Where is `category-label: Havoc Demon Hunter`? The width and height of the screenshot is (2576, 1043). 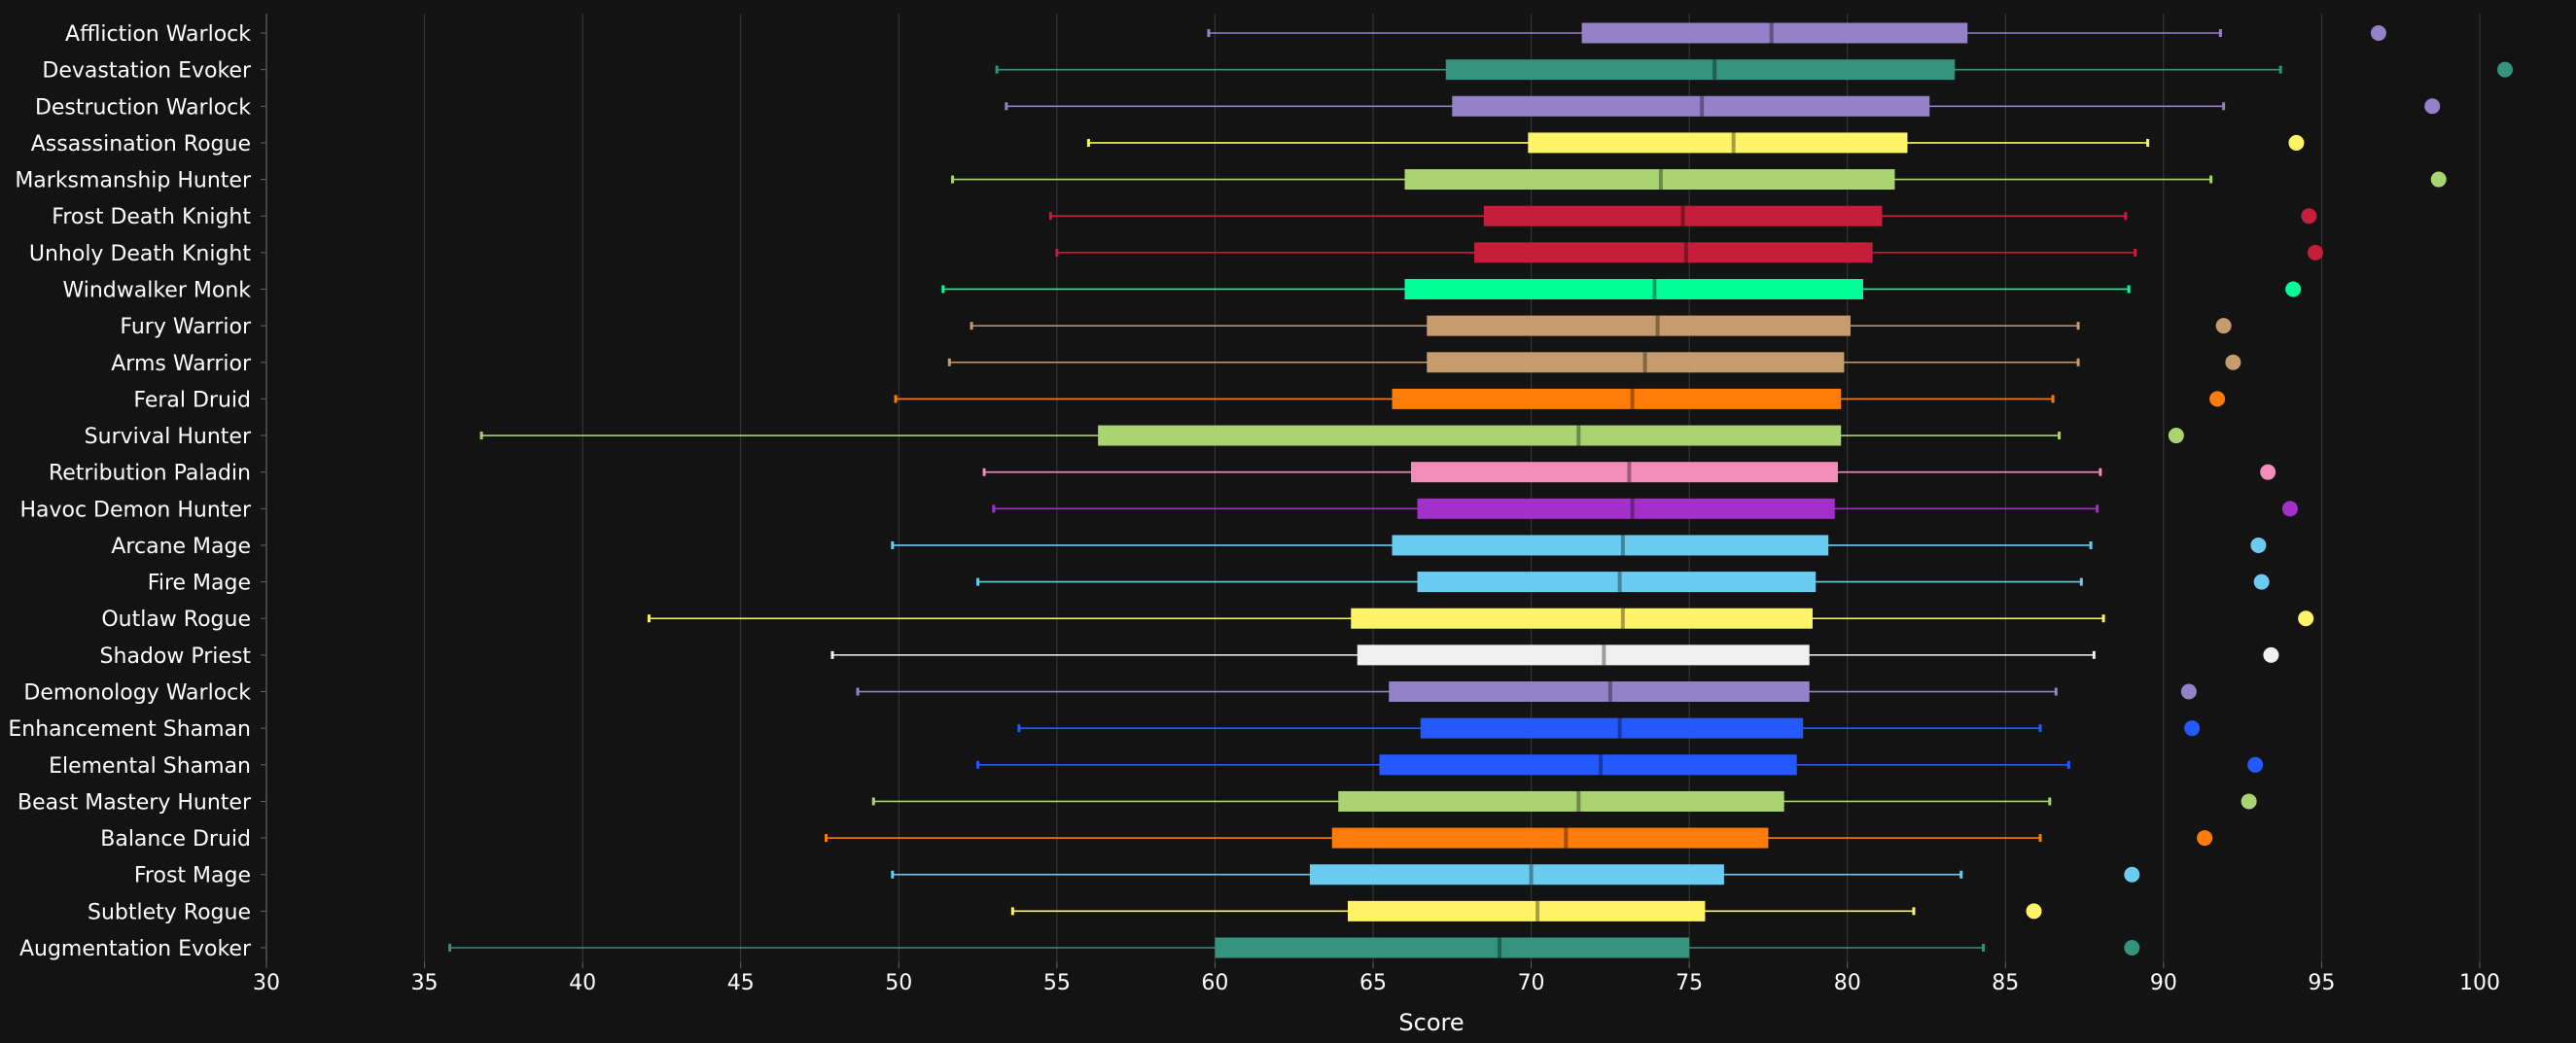 category-label: Havoc Demon Hunter is located at coordinates (135, 510).